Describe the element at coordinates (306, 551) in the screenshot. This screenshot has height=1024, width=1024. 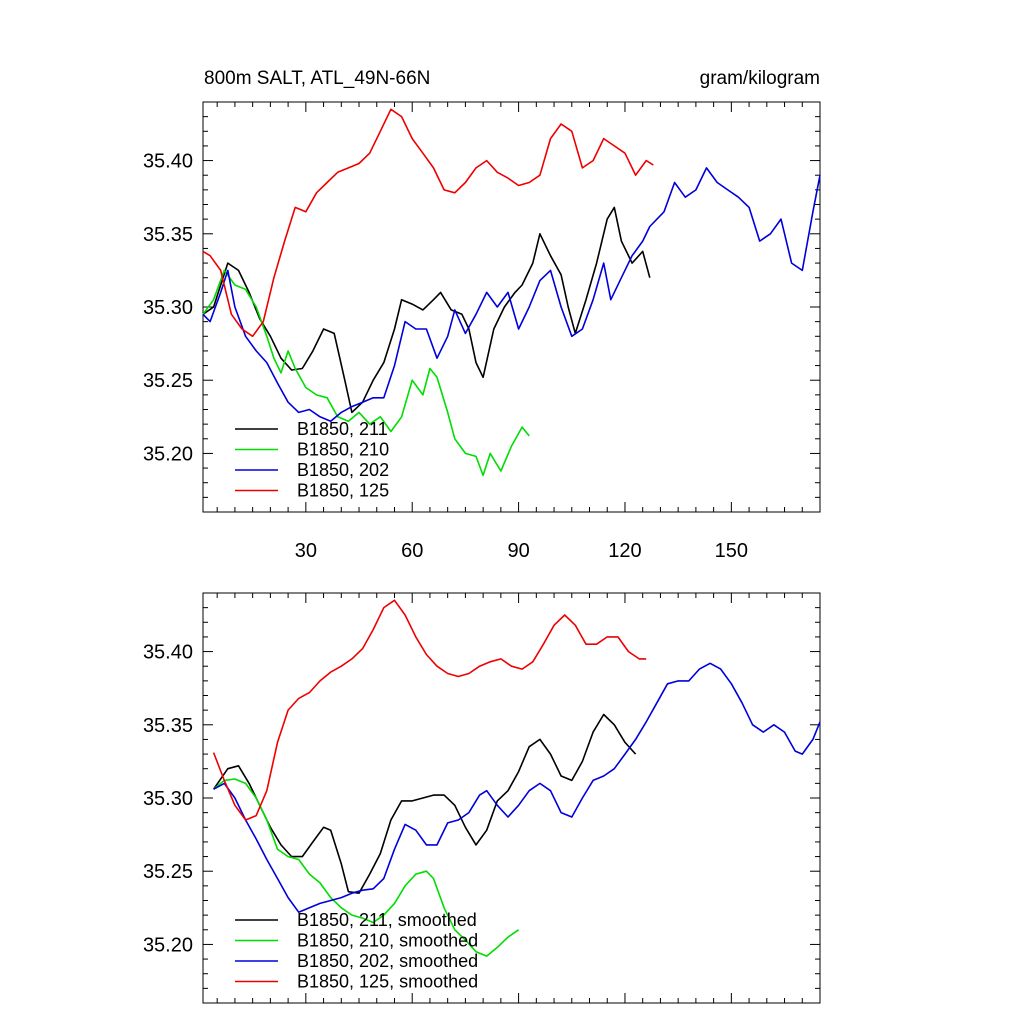
I see `x-tick-label: 30` at that location.